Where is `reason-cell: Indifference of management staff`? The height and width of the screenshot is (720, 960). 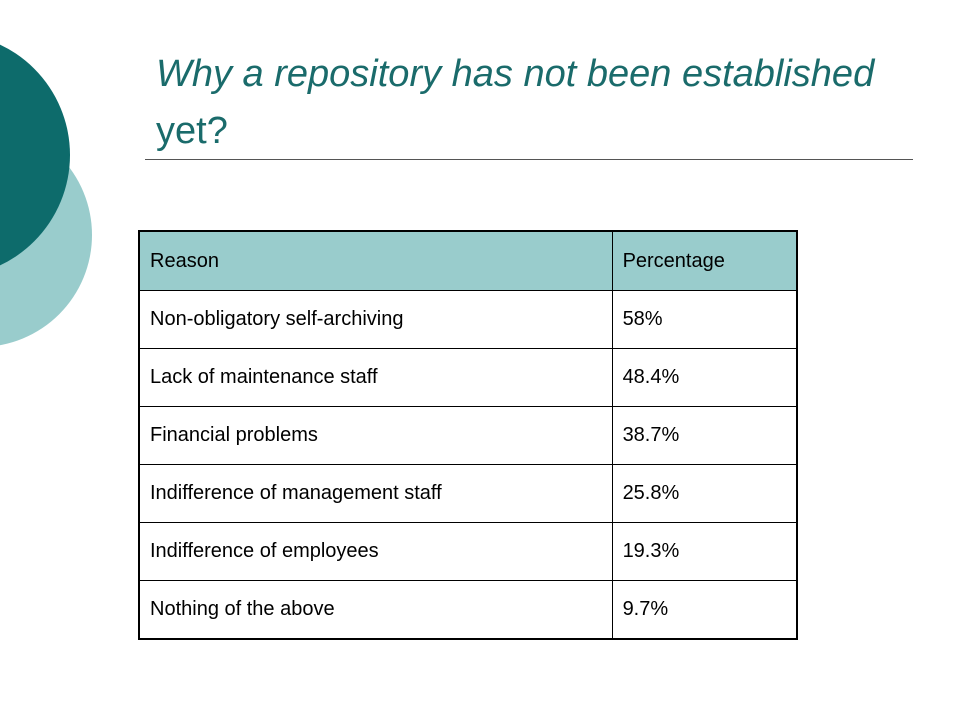
reason-cell: Indifference of management staff is located at coordinates (375, 493).